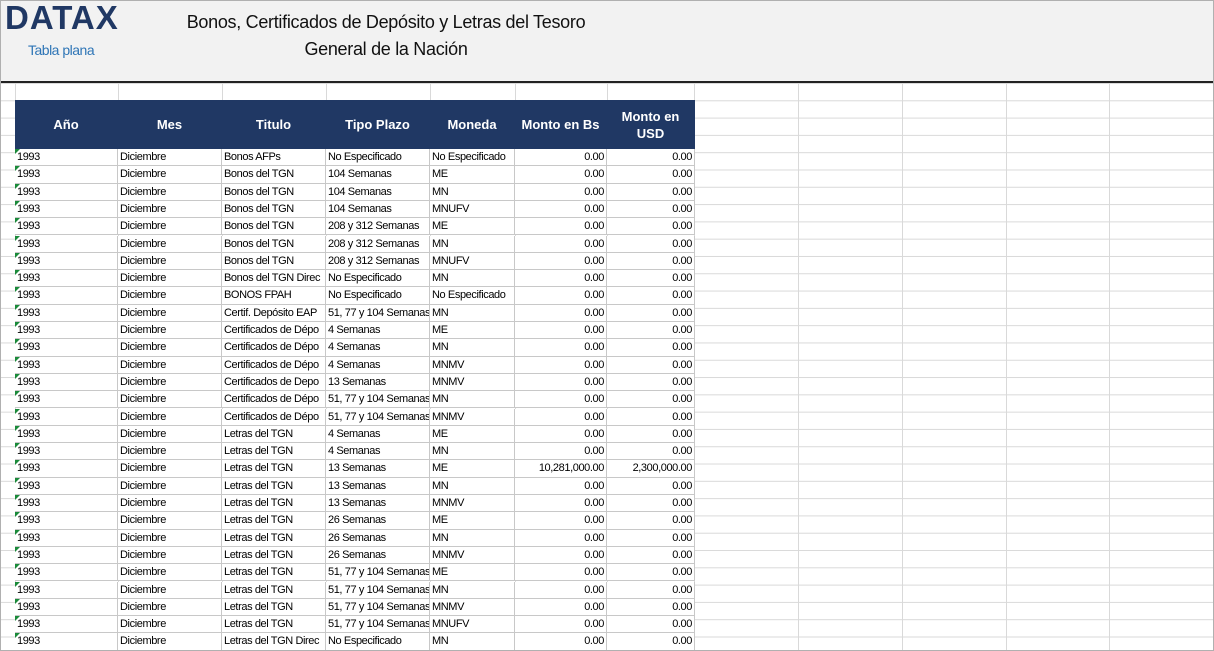 This screenshot has width=1214, height=651. I want to click on column-header: Tipo Plazo, so click(378, 124).